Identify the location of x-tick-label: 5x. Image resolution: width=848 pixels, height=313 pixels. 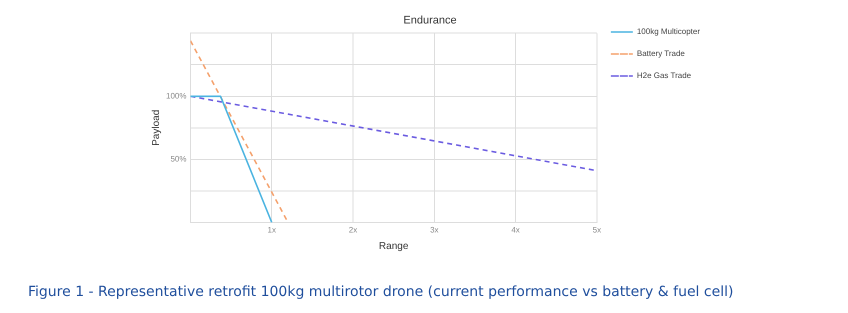
(597, 229).